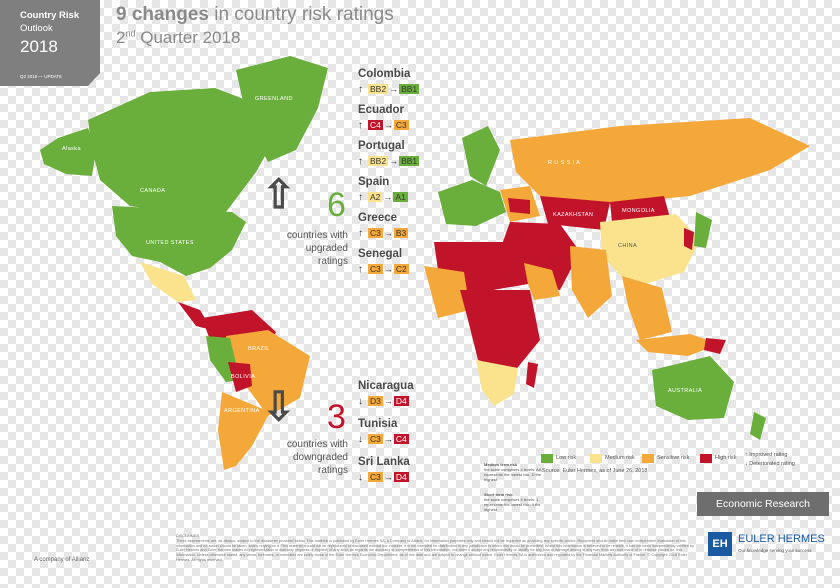  Describe the element at coordinates (758, 426) in the screenshot. I see `new-zealand-shape` at that location.